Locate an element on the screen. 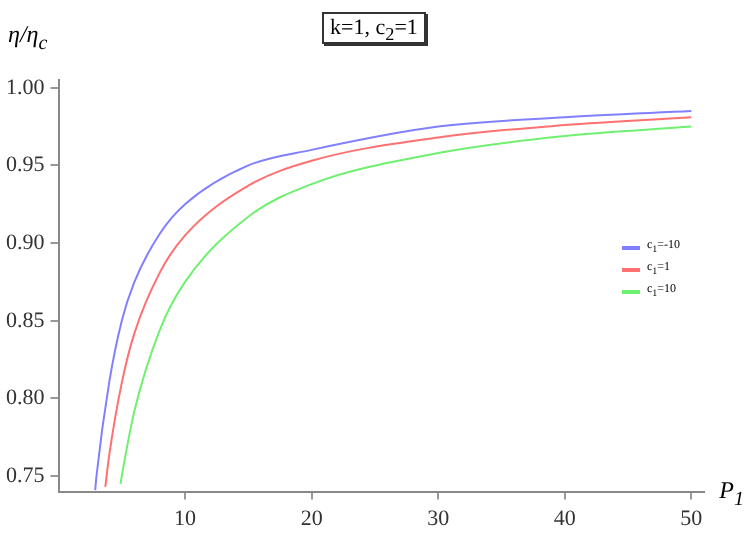 This screenshot has width=748, height=542. x-tick-label: 10 is located at coordinates (186, 518).